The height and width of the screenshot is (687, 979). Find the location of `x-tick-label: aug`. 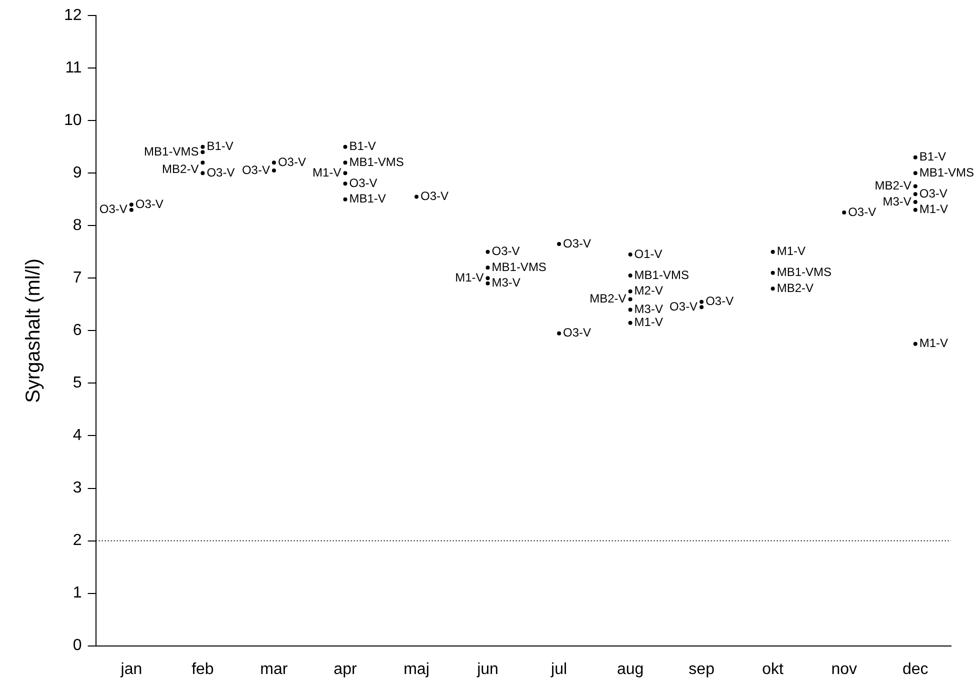

x-tick-label: aug is located at coordinates (630, 669).